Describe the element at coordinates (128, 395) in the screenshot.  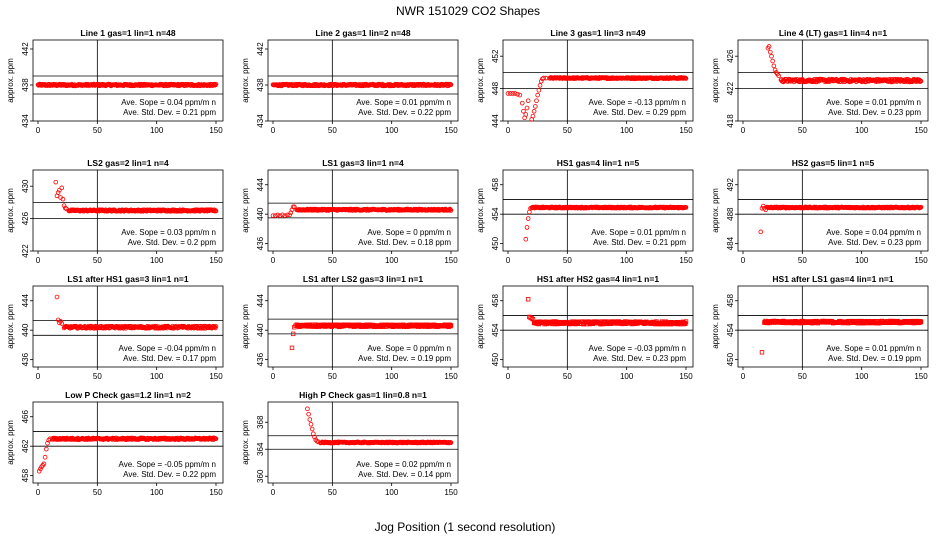
I see `panel-title: Low P Check gas=1.2 lin=1 n=2` at that location.